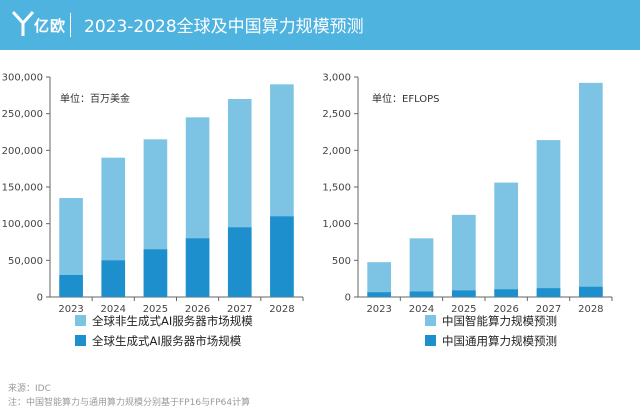 This screenshot has width=640, height=415. Describe the element at coordinates (22, 114) in the screenshot. I see `y-tick-label: 250,000` at that location.